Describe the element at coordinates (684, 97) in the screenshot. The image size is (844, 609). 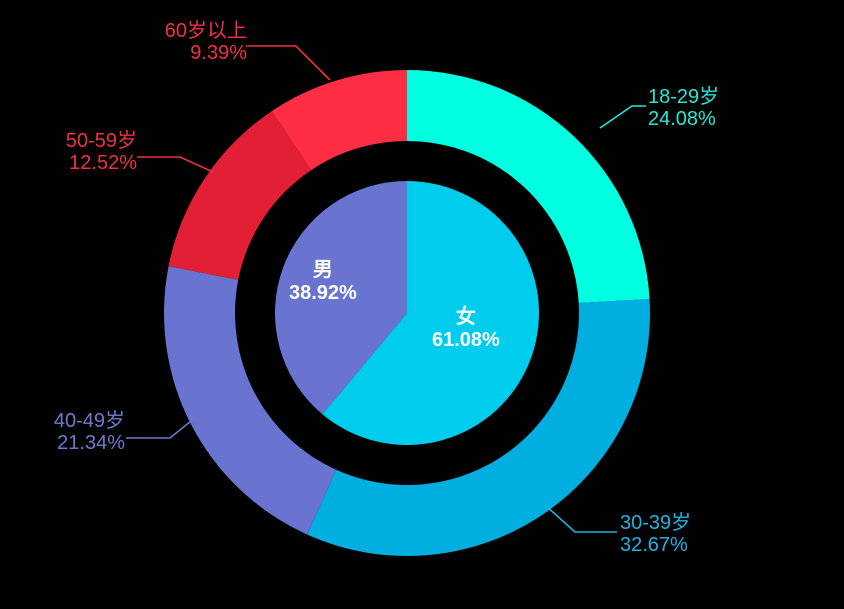
I see `outer-label-18-29-name: 18-29岁` at that location.